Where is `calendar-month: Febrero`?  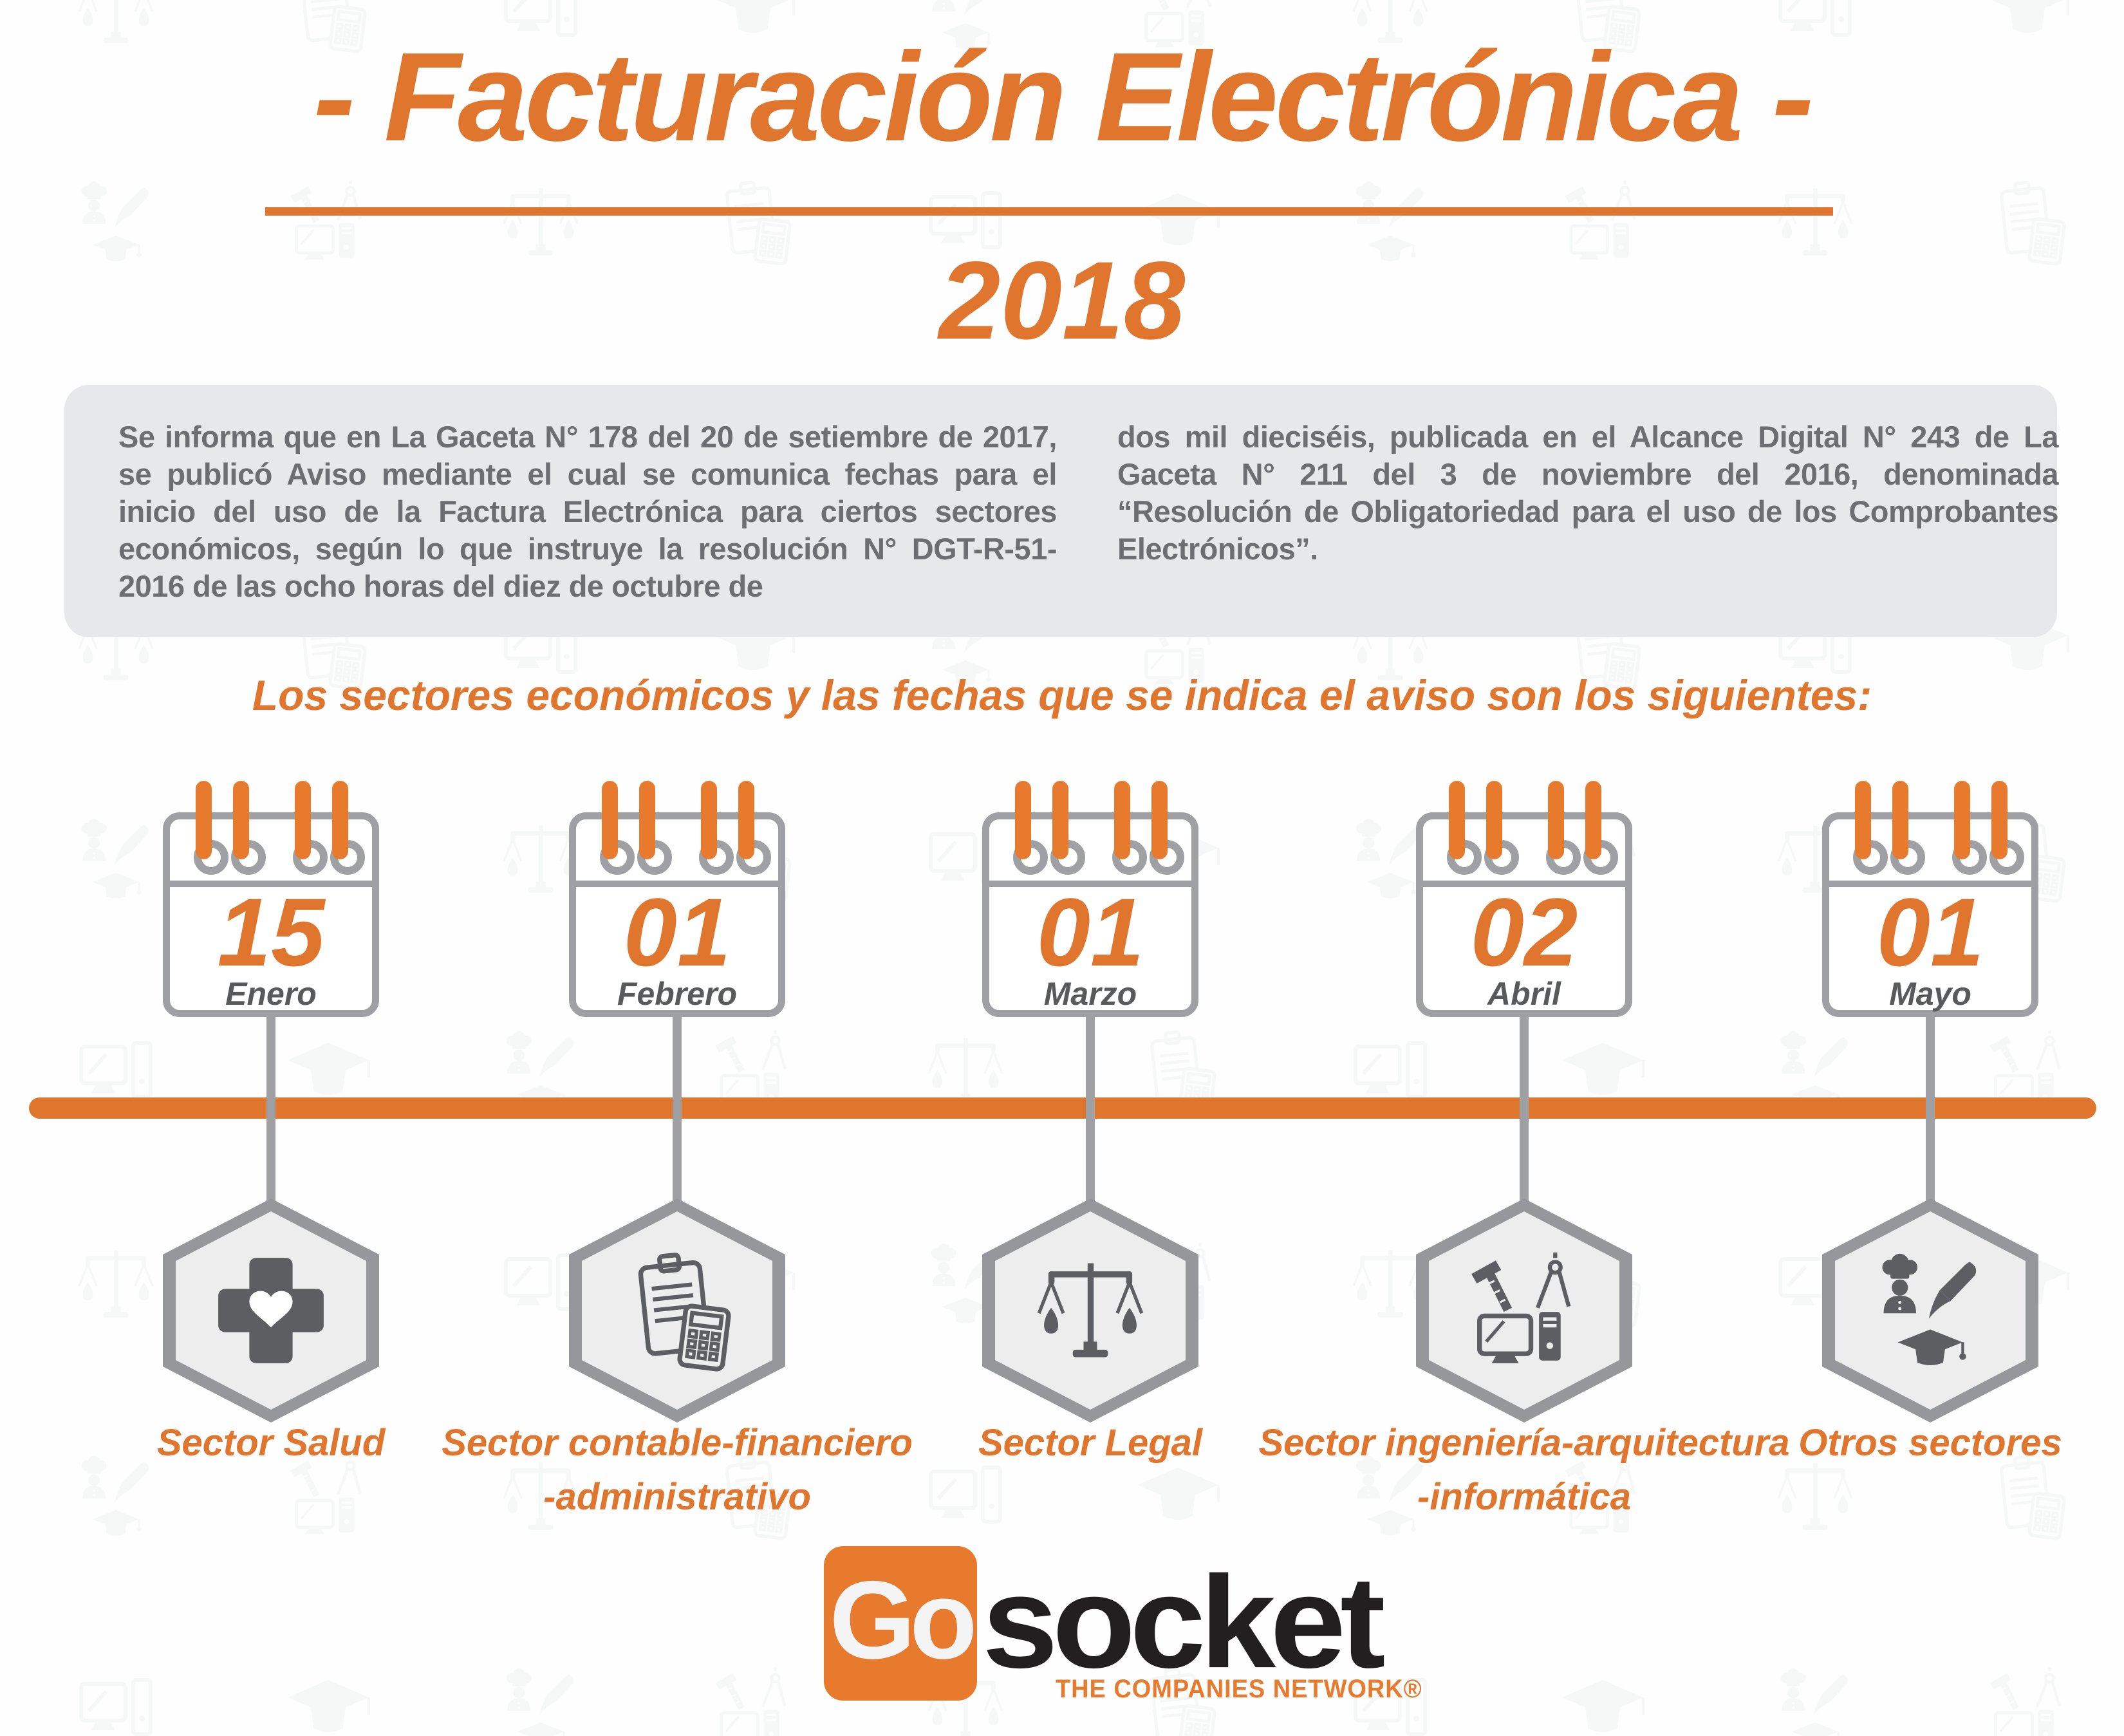 calendar-month: Febrero is located at coordinates (677, 994).